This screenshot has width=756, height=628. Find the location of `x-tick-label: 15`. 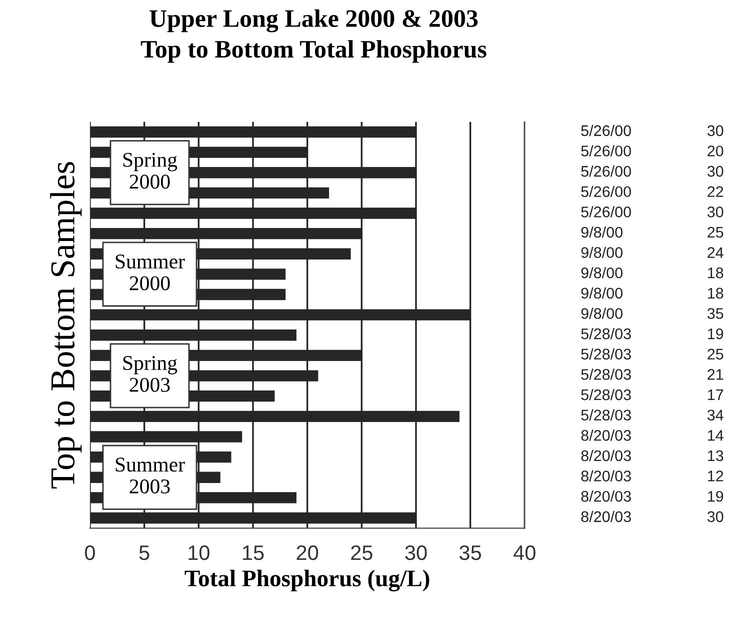

x-tick-label: 15 is located at coordinates (253, 553).